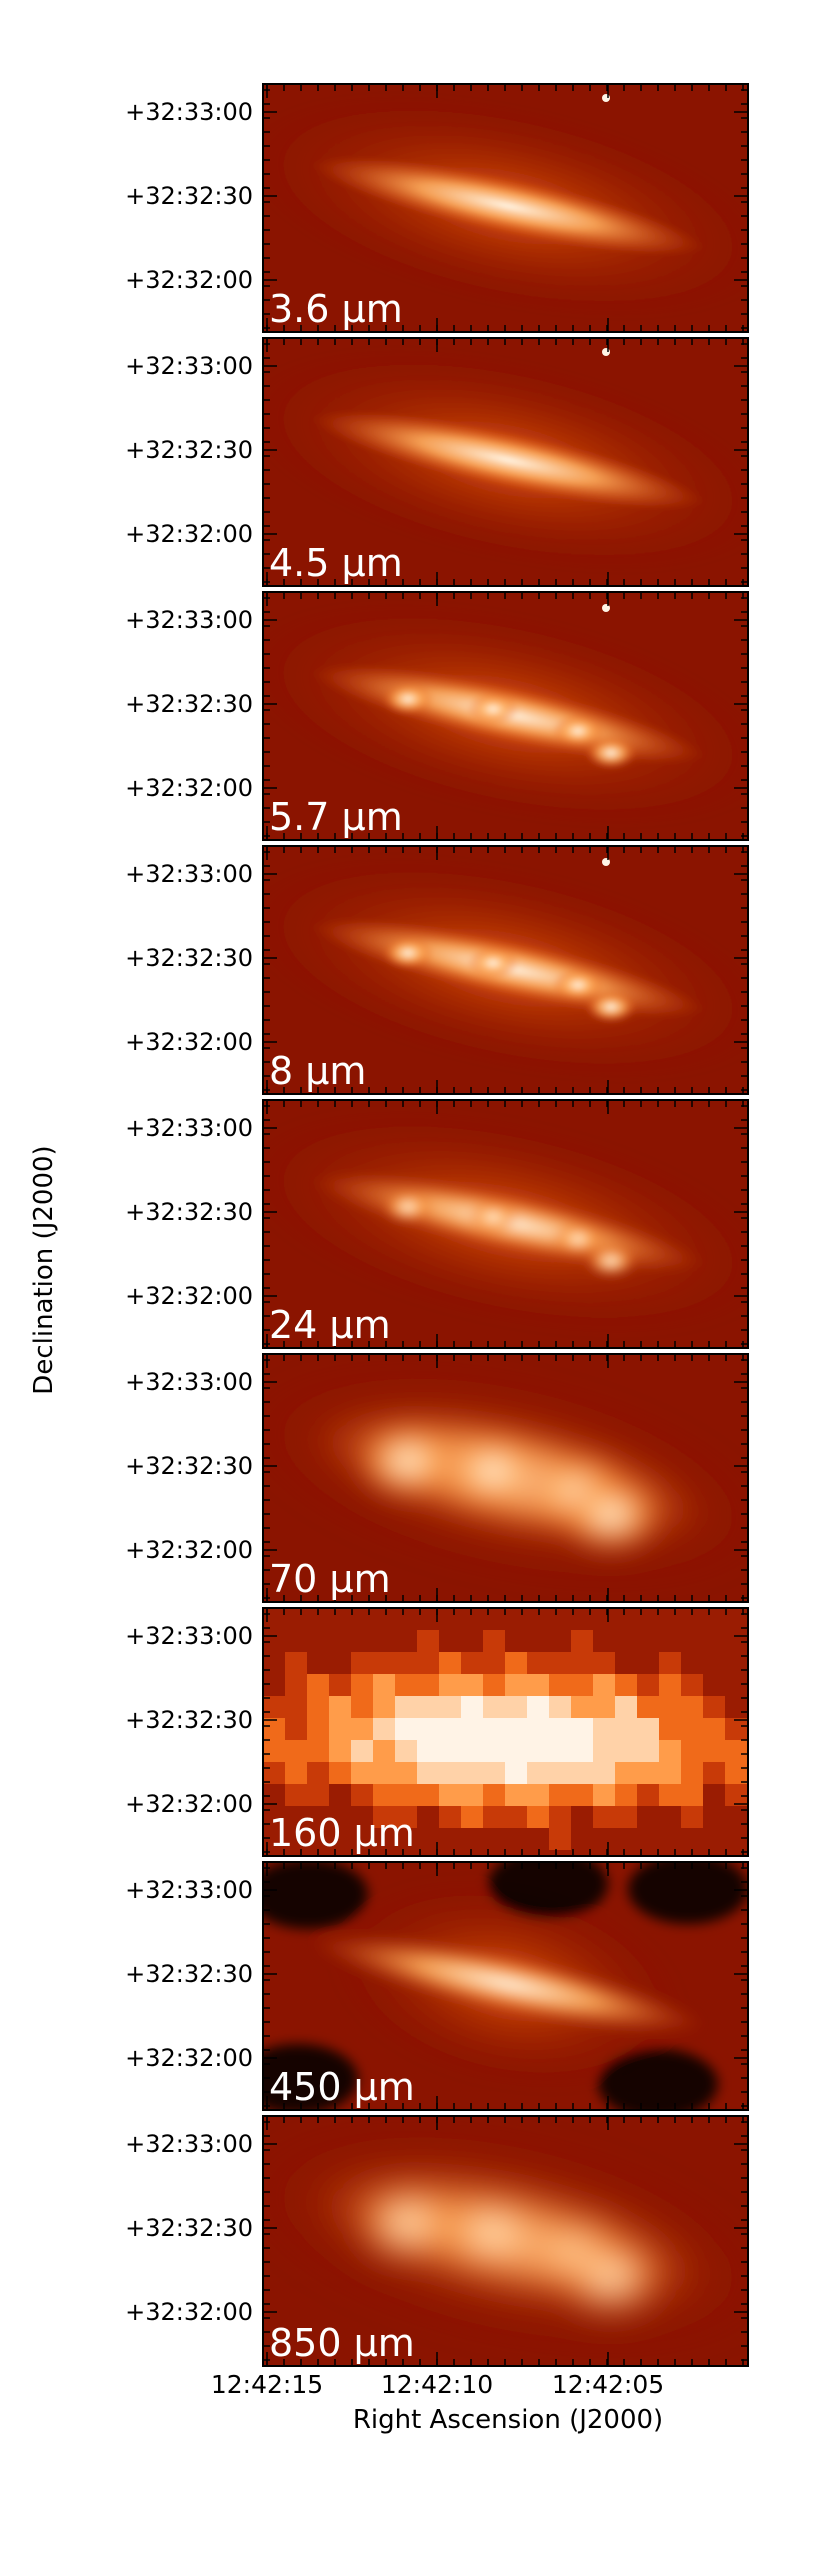  What do you see at coordinates (336, 309) in the screenshot?
I see `band-label: 3.6 μm` at bounding box center [336, 309].